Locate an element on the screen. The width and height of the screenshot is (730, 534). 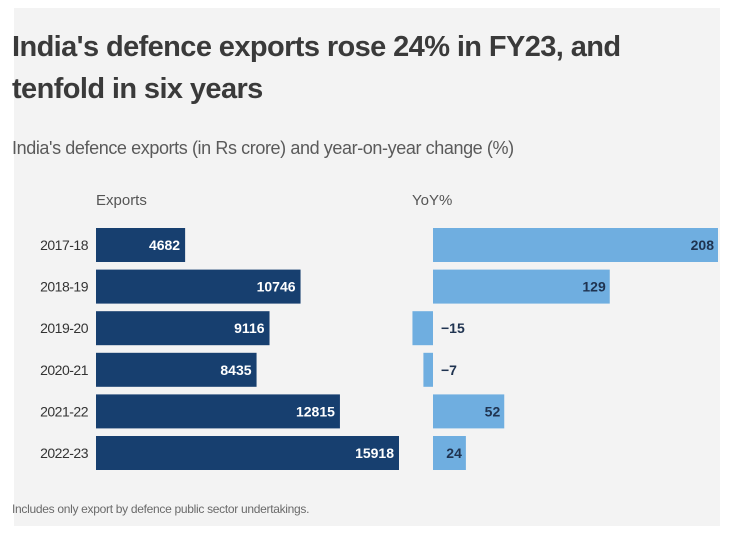
exports-value-label: 10746 is located at coordinates (276, 287).